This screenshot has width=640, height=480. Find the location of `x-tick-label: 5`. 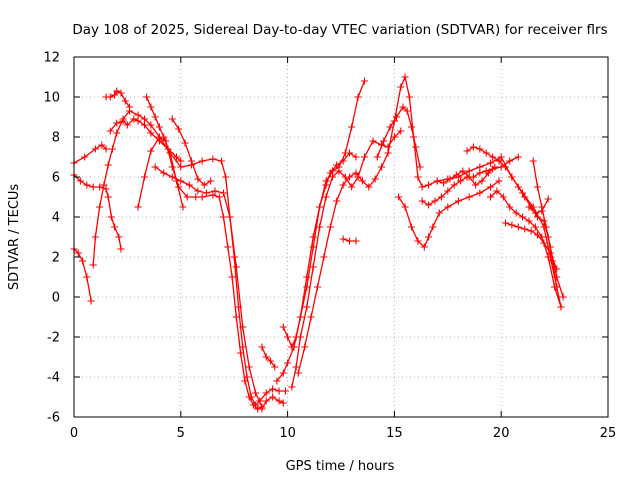

x-tick-label: 5 is located at coordinates (181, 433).